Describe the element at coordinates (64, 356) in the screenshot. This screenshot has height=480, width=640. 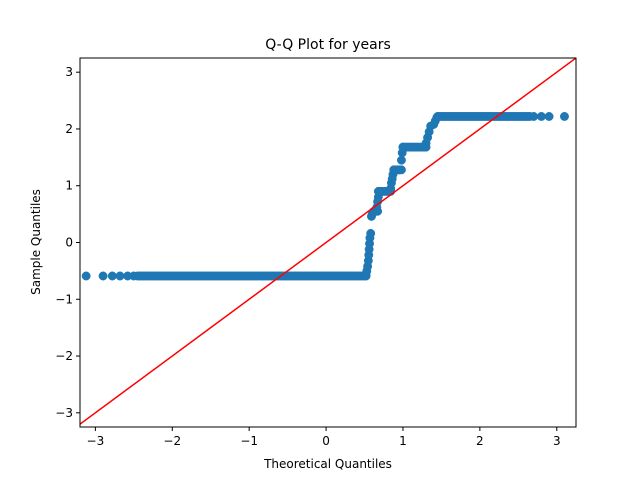
I see `y-tick-label: −2` at that location.